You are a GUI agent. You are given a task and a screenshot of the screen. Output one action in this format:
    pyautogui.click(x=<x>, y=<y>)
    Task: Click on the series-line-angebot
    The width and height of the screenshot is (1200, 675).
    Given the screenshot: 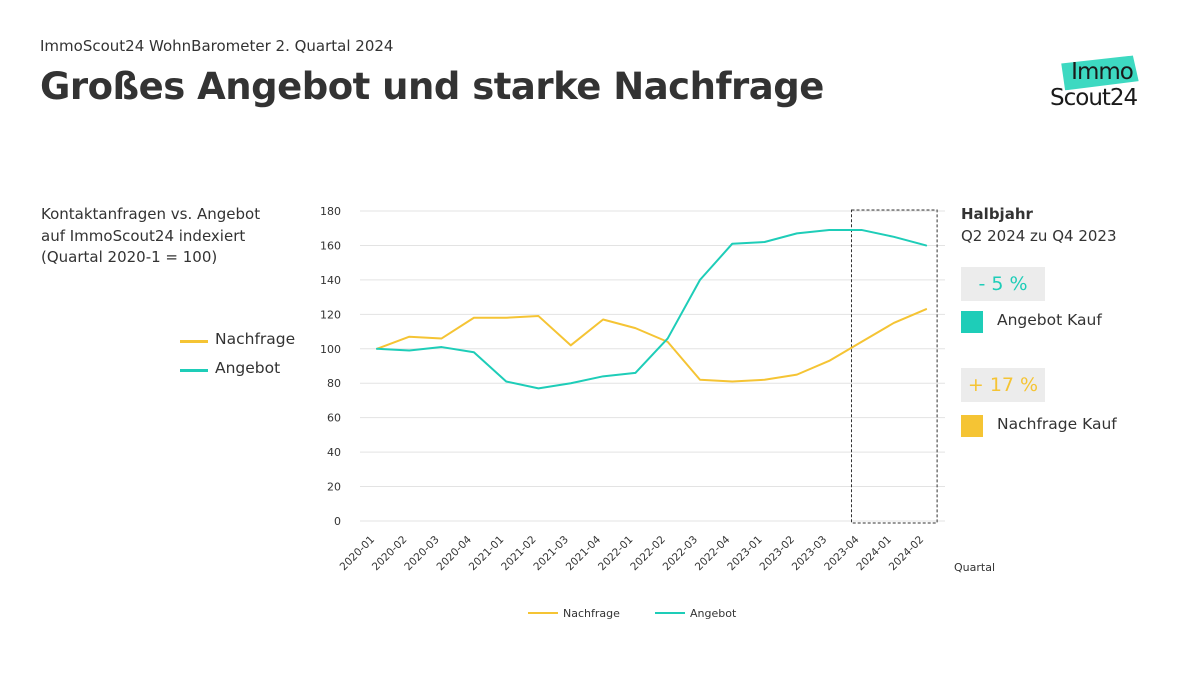 What is the action you would take?
    pyautogui.click(x=652, y=309)
    